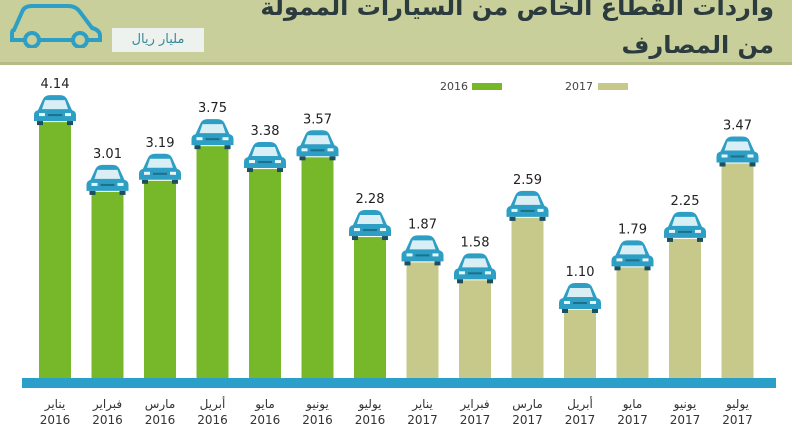 This screenshot has height=446, width=792. What do you see at coordinates (527, 180) in the screenshot?
I see `value-label-9: 2.59` at bounding box center [527, 180].